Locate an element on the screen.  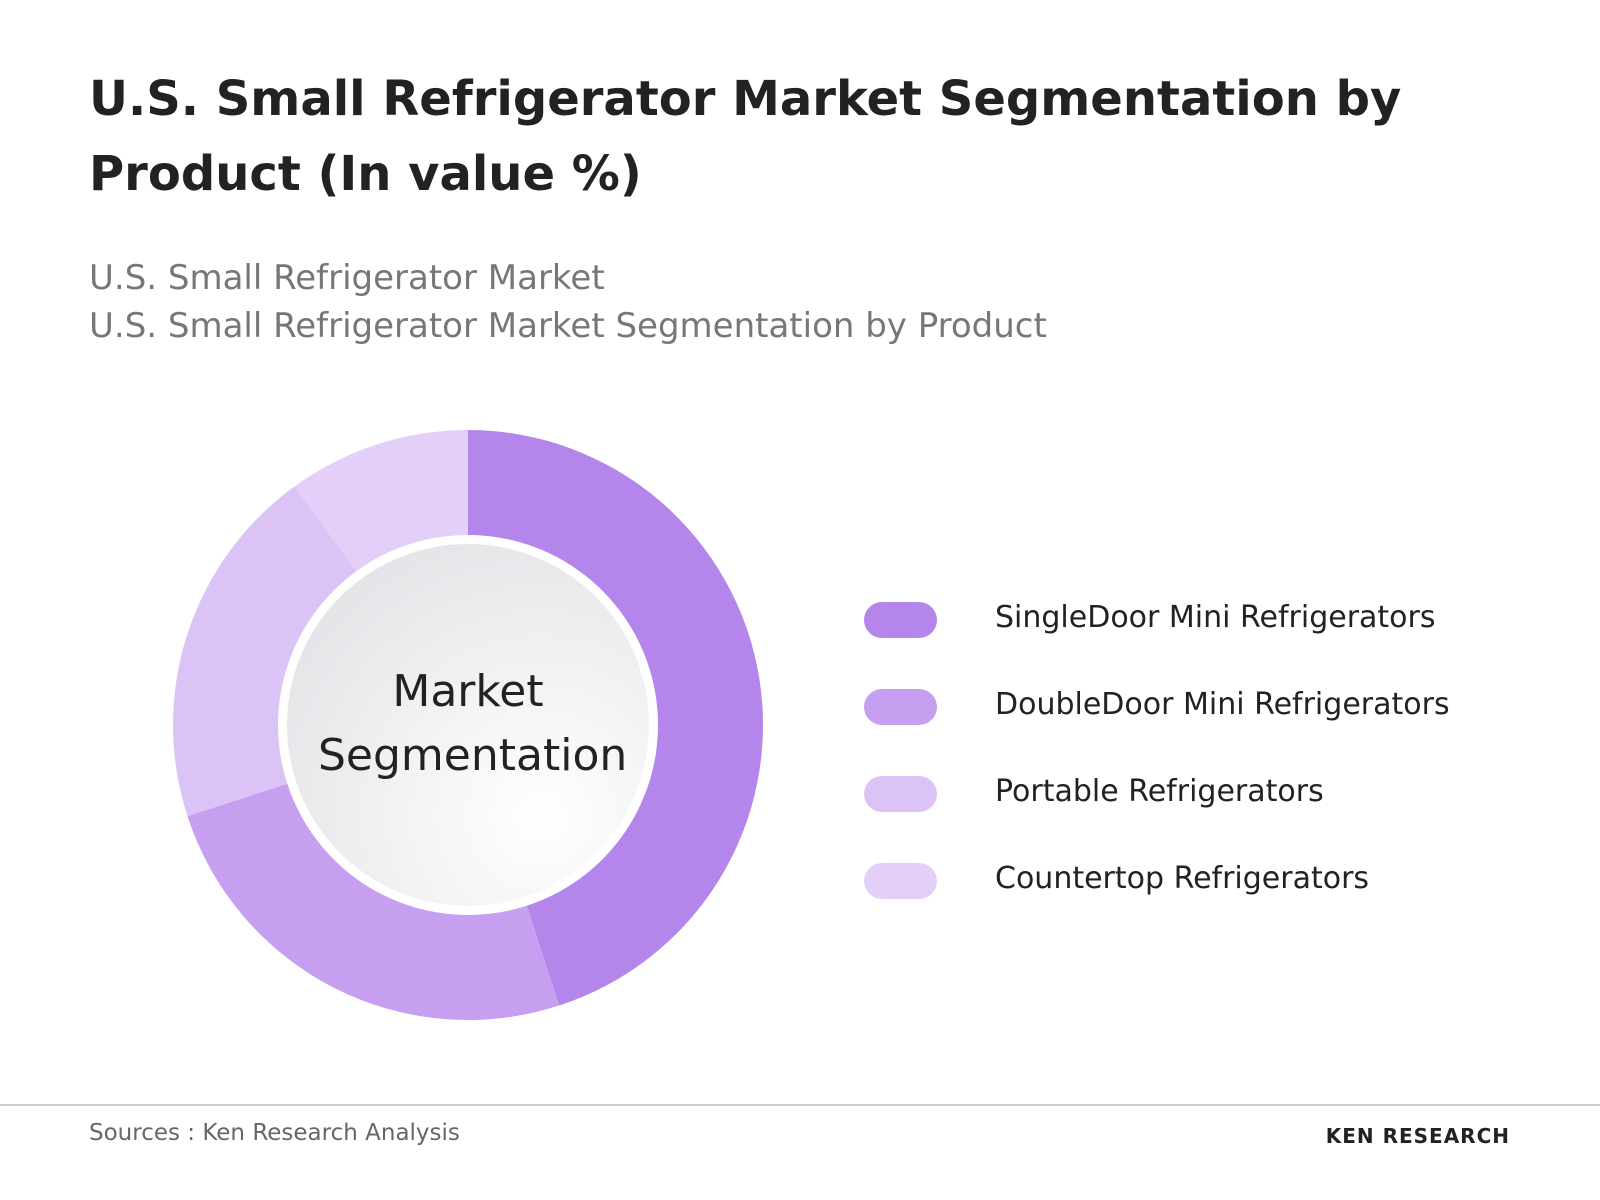
footer-rule is located at coordinates (800, 1105).